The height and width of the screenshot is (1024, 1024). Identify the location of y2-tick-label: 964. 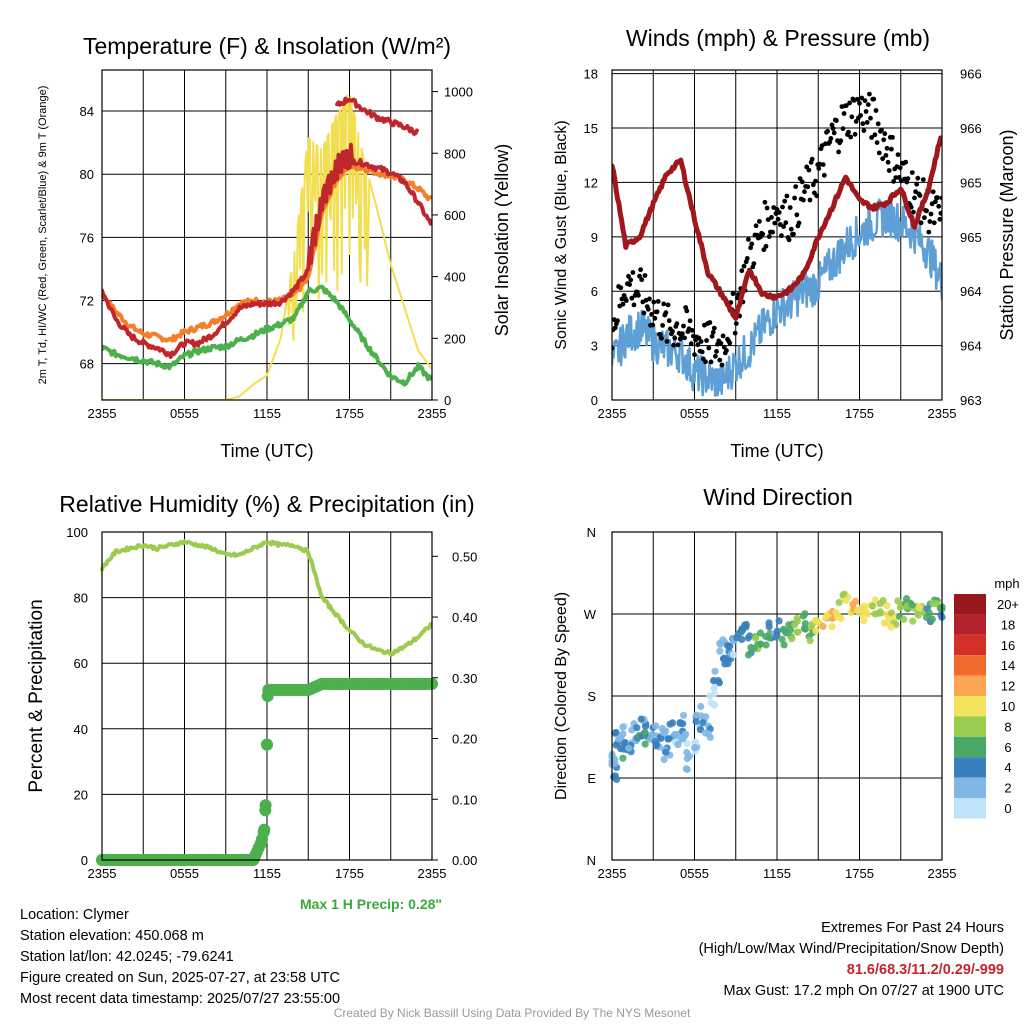
(971, 291).